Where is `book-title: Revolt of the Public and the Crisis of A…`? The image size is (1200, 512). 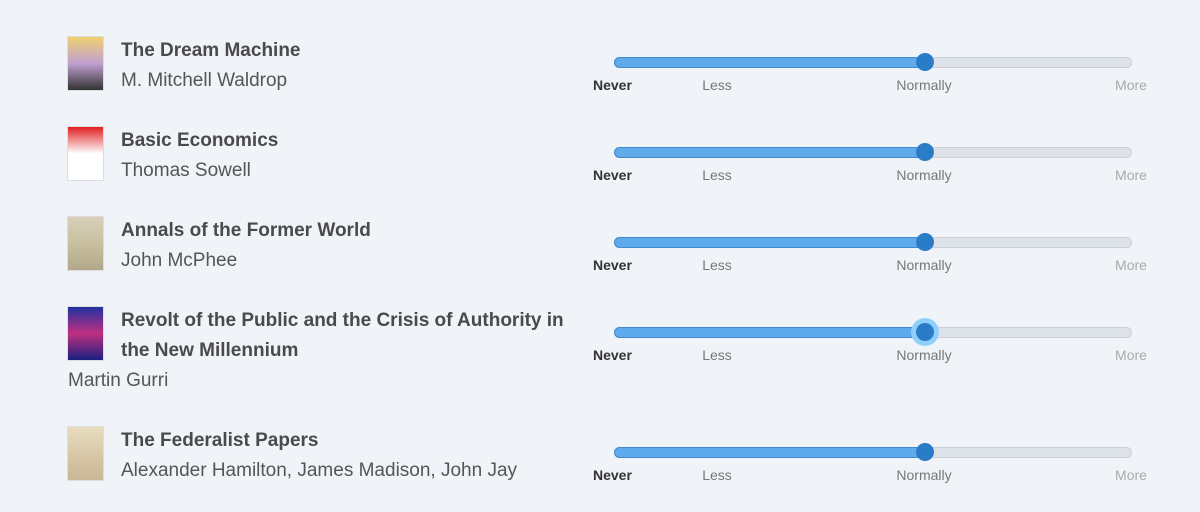 book-title: Revolt of the Public and the Crisis of A… is located at coordinates (342, 335).